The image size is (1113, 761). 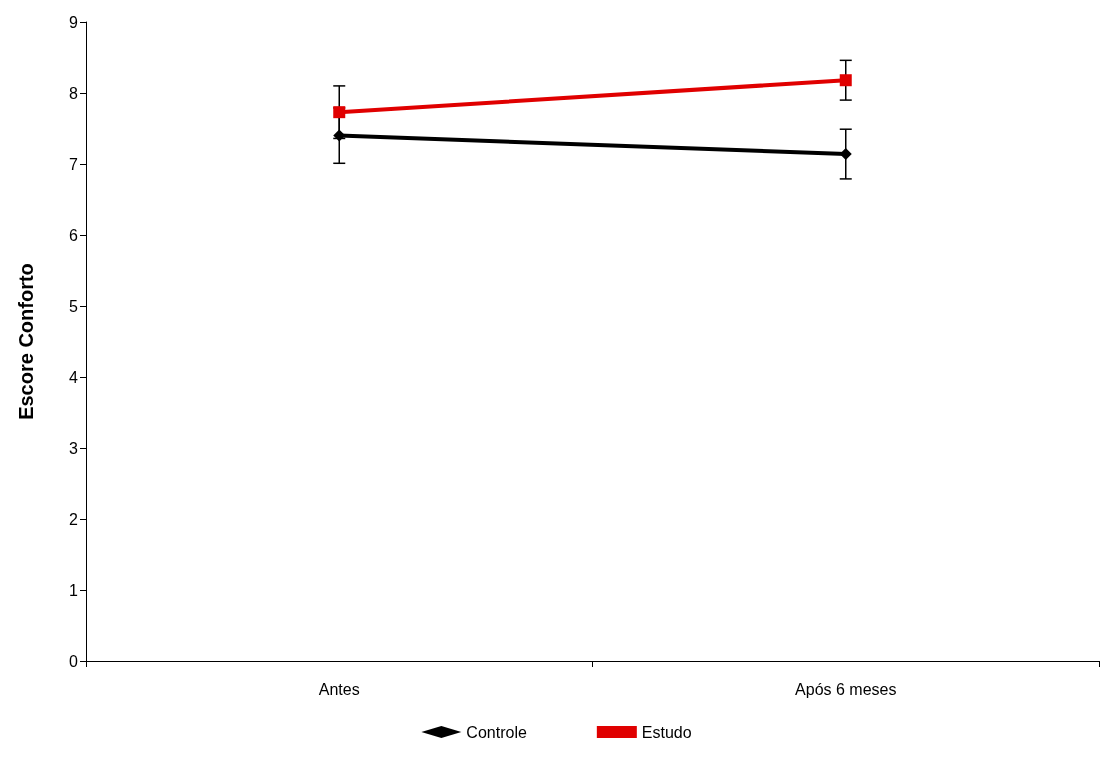 I want to click on y-tick-label: 2, so click(x=74, y=519).